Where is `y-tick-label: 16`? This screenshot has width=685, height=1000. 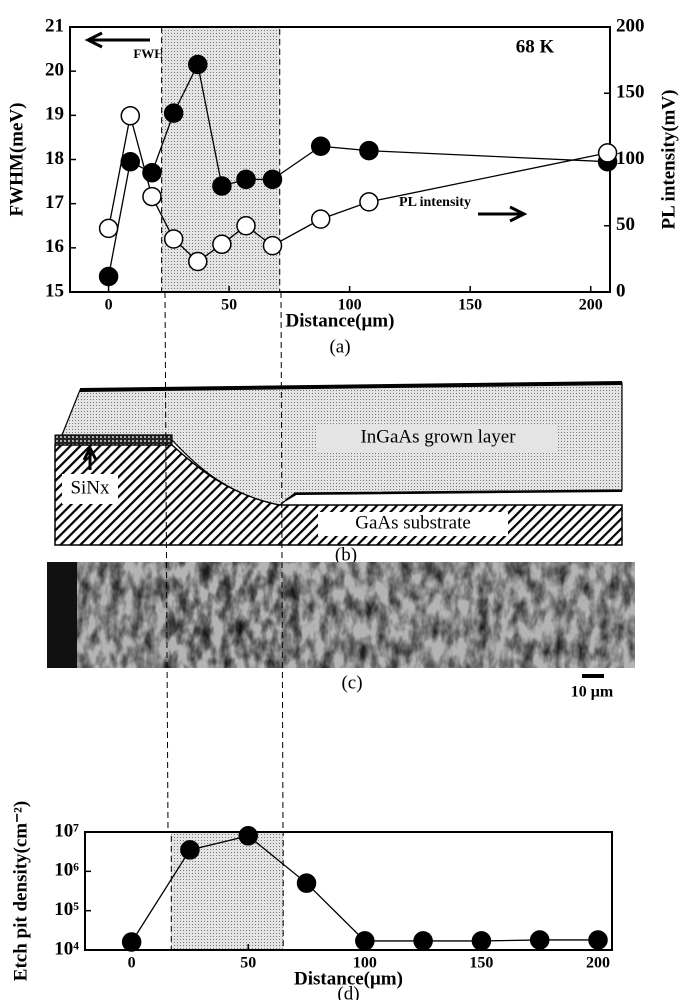 y-tick-label: 16 is located at coordinates (54, 246).